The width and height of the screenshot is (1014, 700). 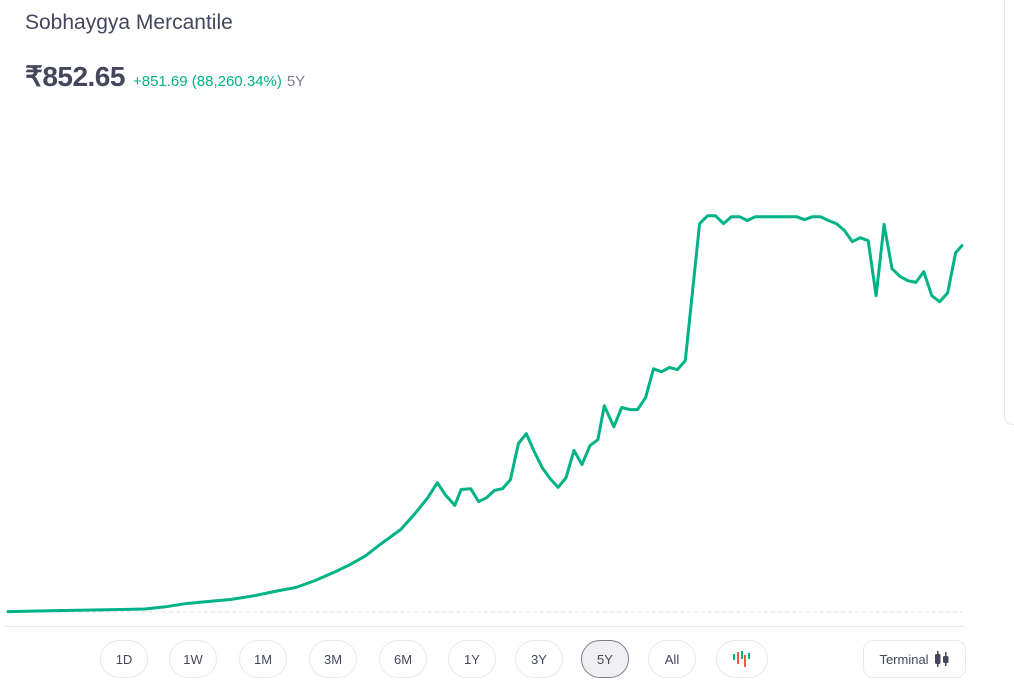 I want to click on range-button-6m: 6M, so click(x=403, y=659).